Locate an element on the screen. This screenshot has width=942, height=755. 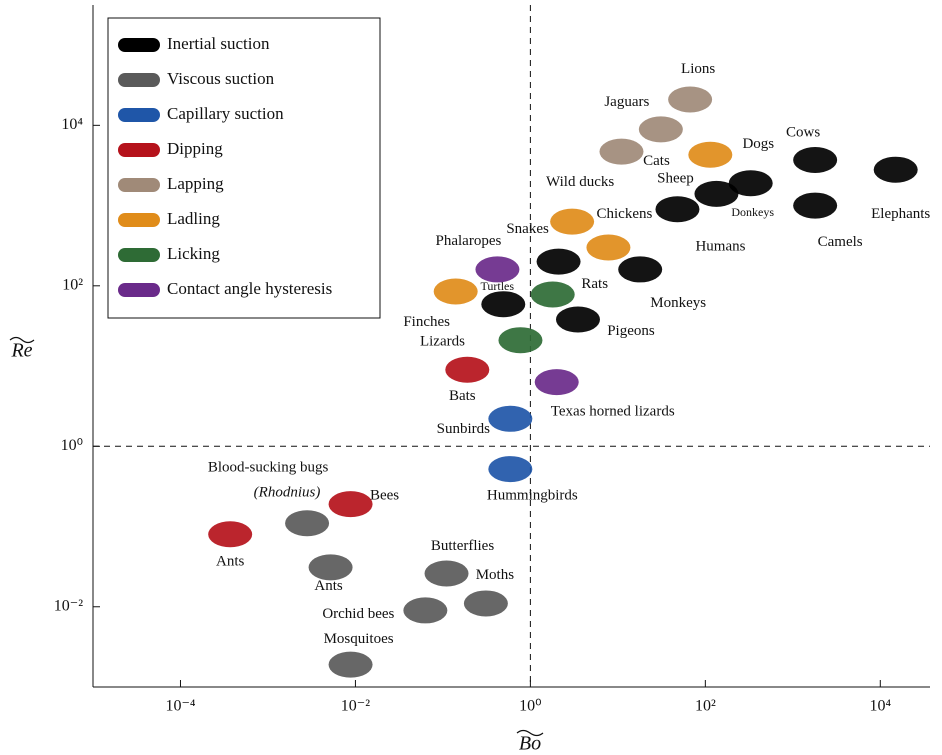
x-tick-label: 10⁻⁴ is located at coordinates (180, 706).